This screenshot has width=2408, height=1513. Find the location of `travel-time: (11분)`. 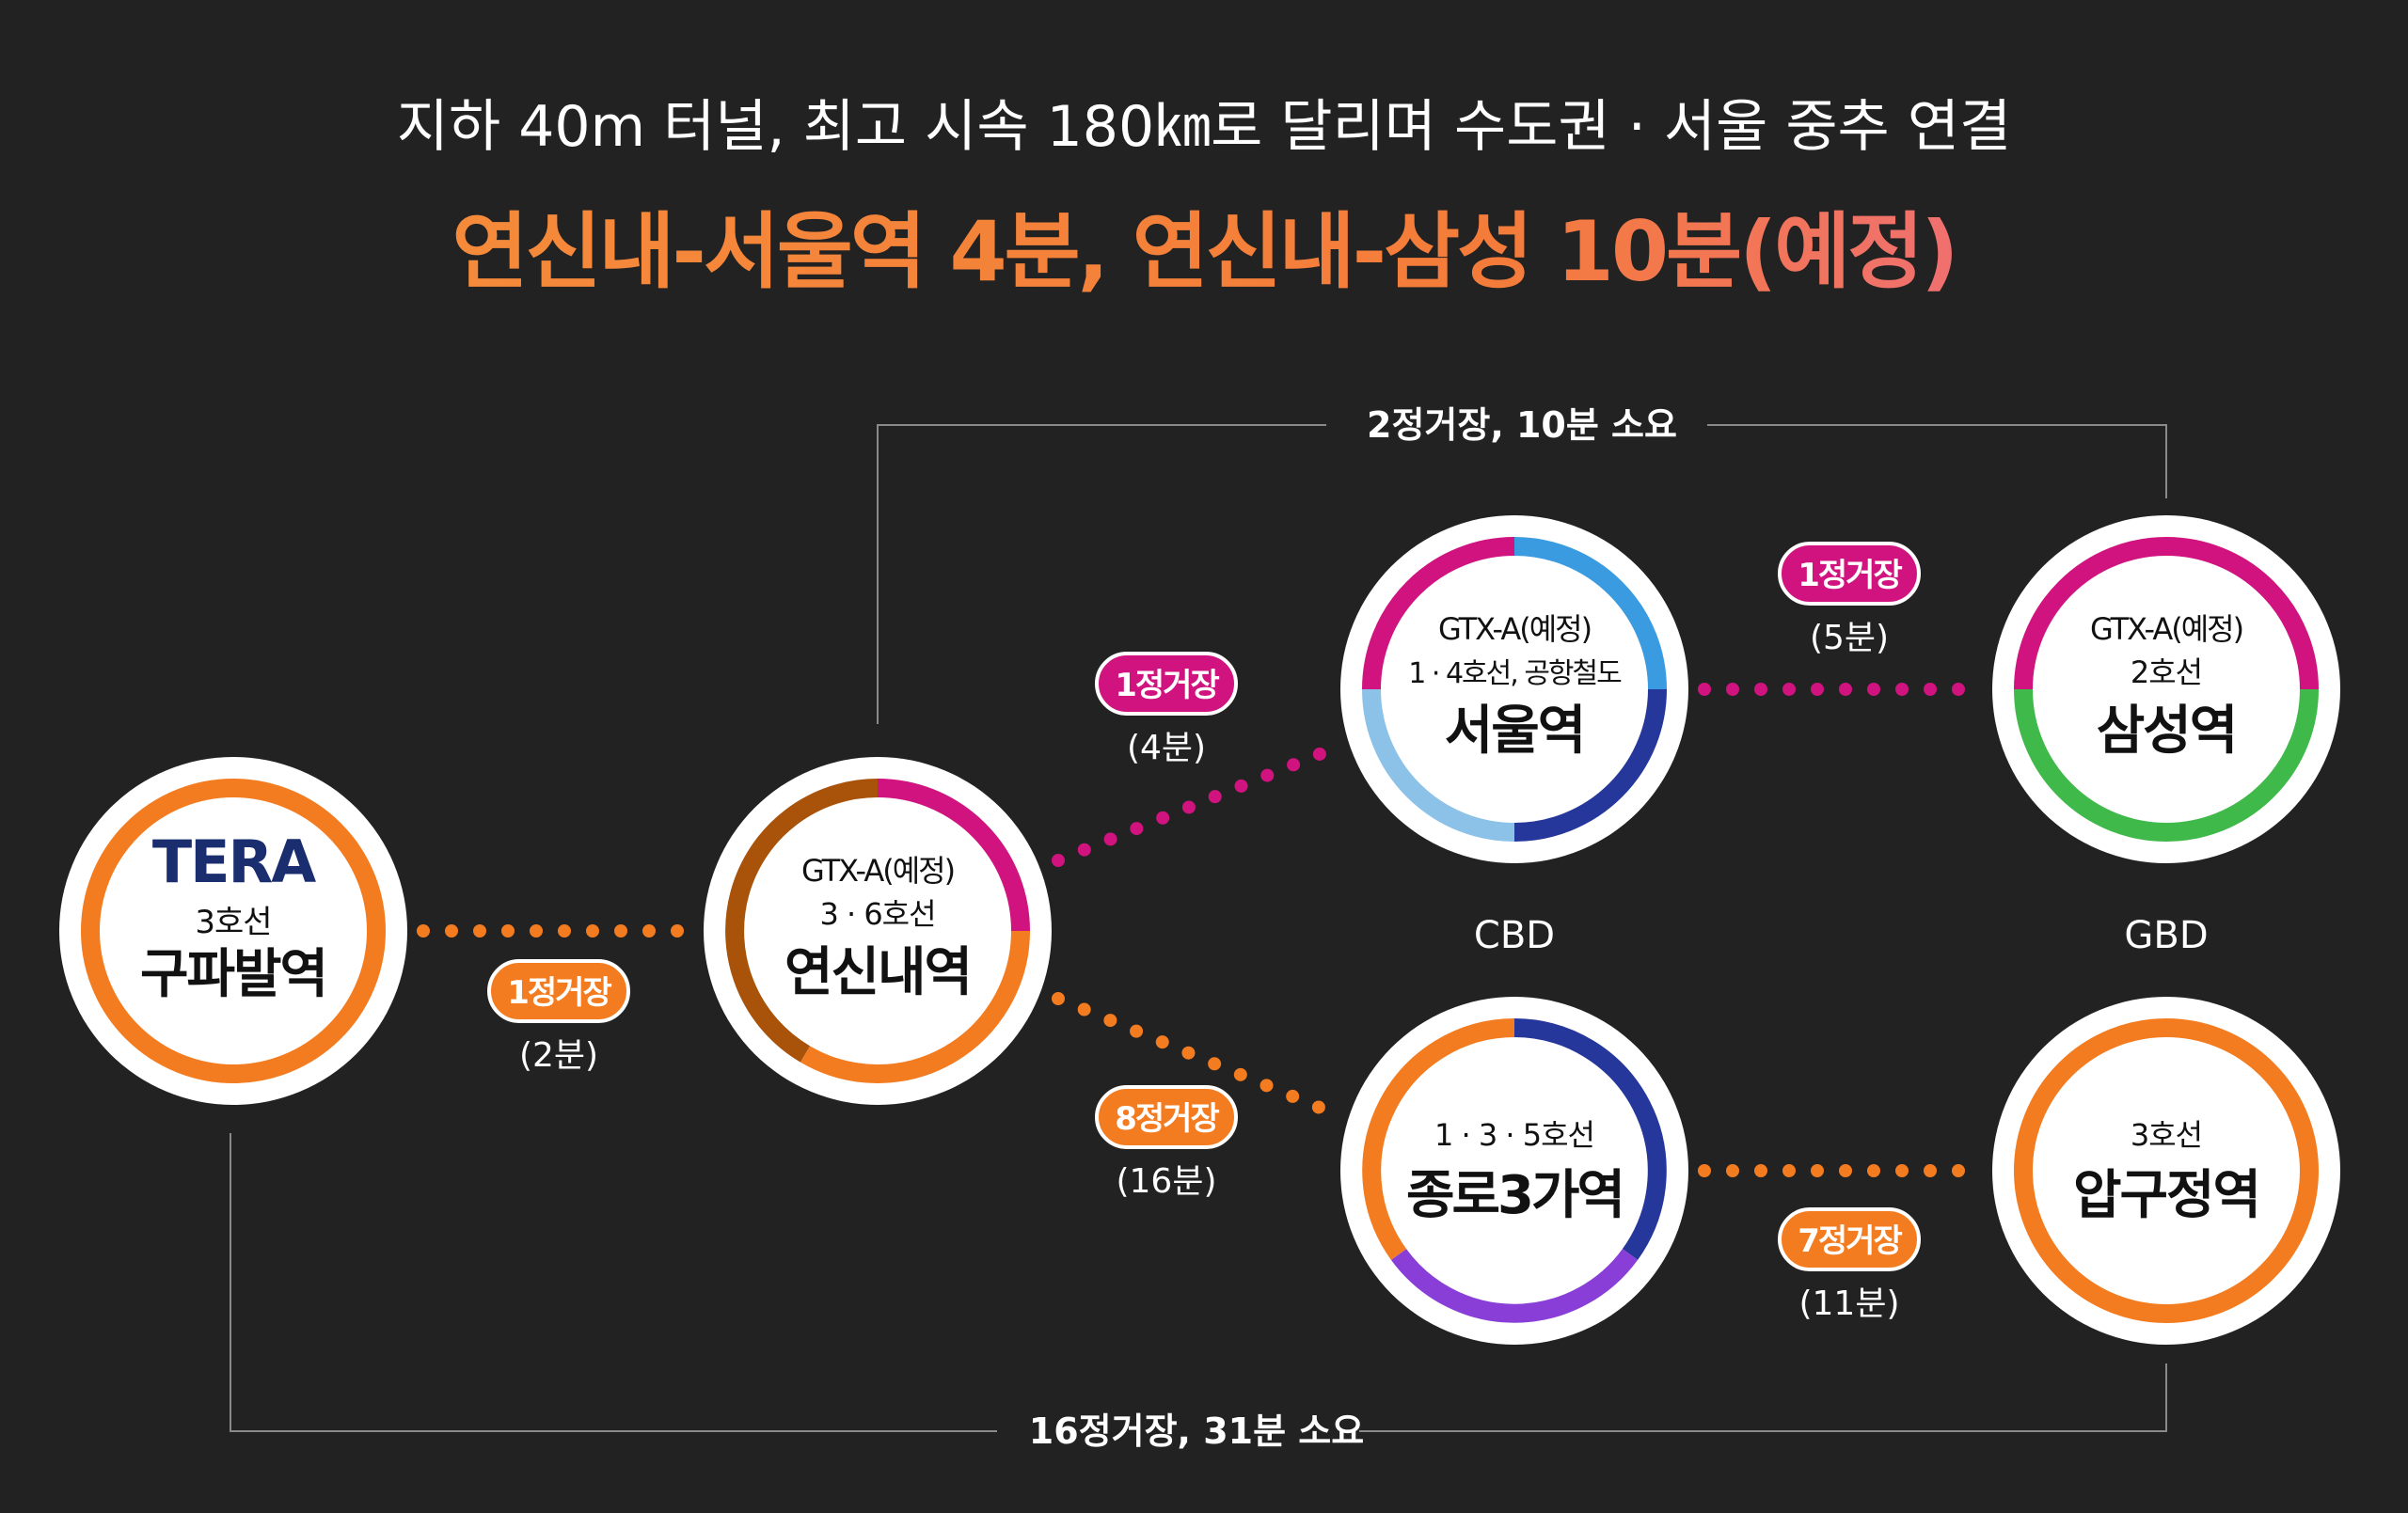

travel-time: (11분) is located at coordinates (1849, 1303).